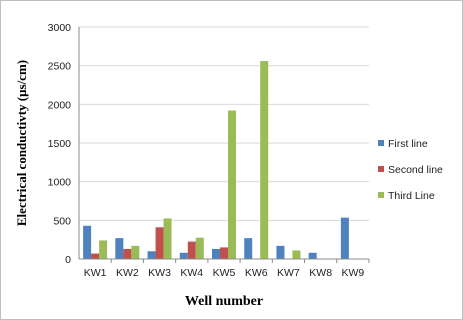 This screenshot has height=320, width=463. Describe the element at coordinates (60, 105) in the screenshot. I see `y-tick-label: 2000` at that location.